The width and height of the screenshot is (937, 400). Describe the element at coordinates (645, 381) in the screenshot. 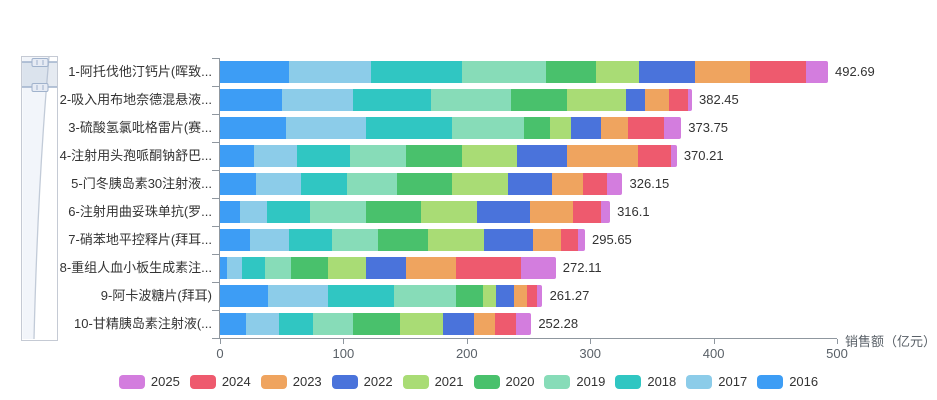

I see `legend-item-2018: 2018` at that location.